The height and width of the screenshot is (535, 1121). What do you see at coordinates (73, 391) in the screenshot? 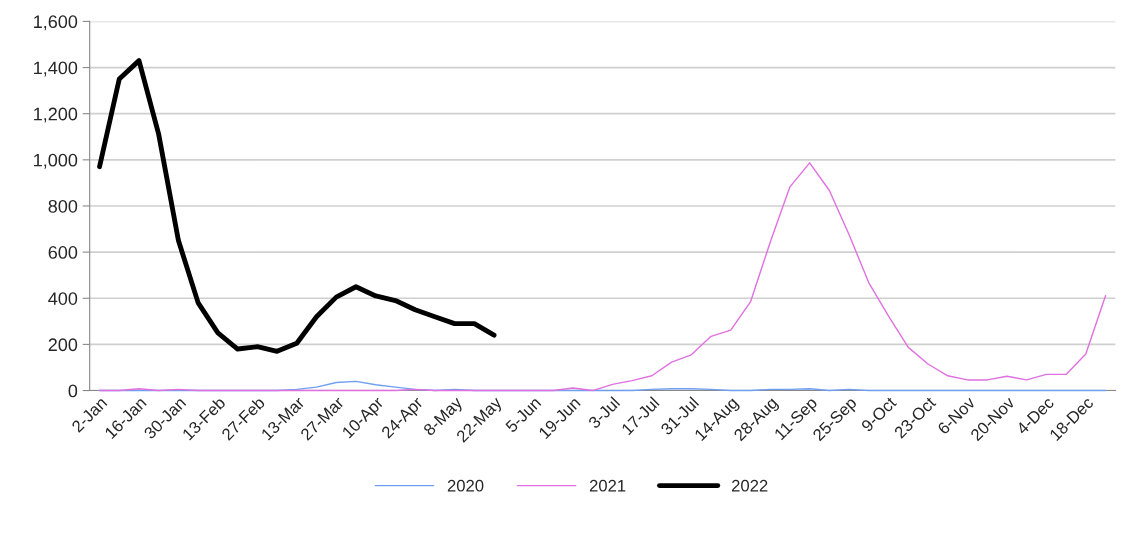
I see `y-tick-label: 0` at bounding box center [73, 391].